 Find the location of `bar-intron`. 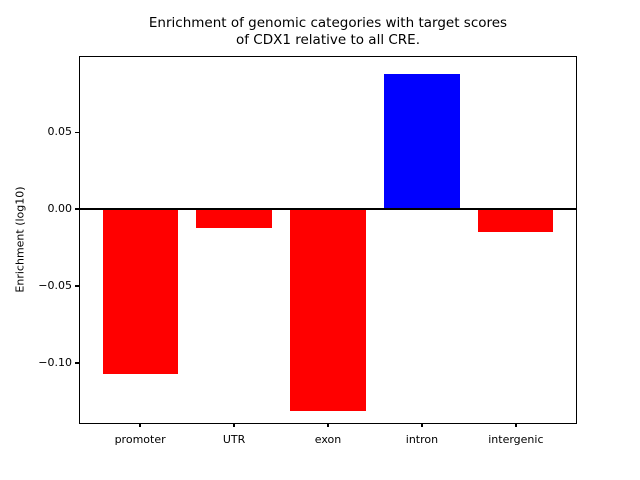

bar-intron is located at coordinates (422, 141).